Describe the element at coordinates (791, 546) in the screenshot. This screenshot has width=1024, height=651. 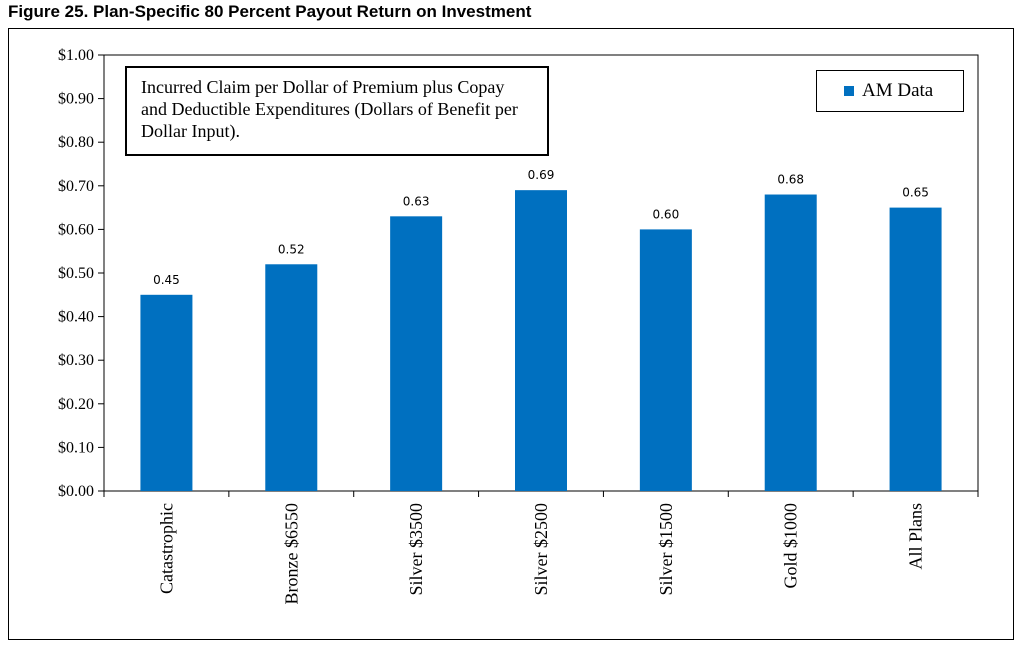
I see `category-label: Gold $1000` at that location.